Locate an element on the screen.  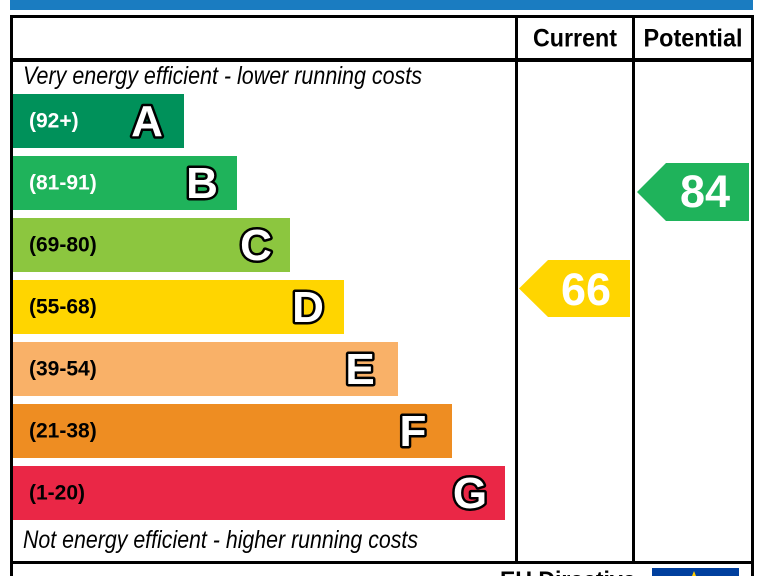
svg-text: (81-91) is located at coordinates (63, 183).